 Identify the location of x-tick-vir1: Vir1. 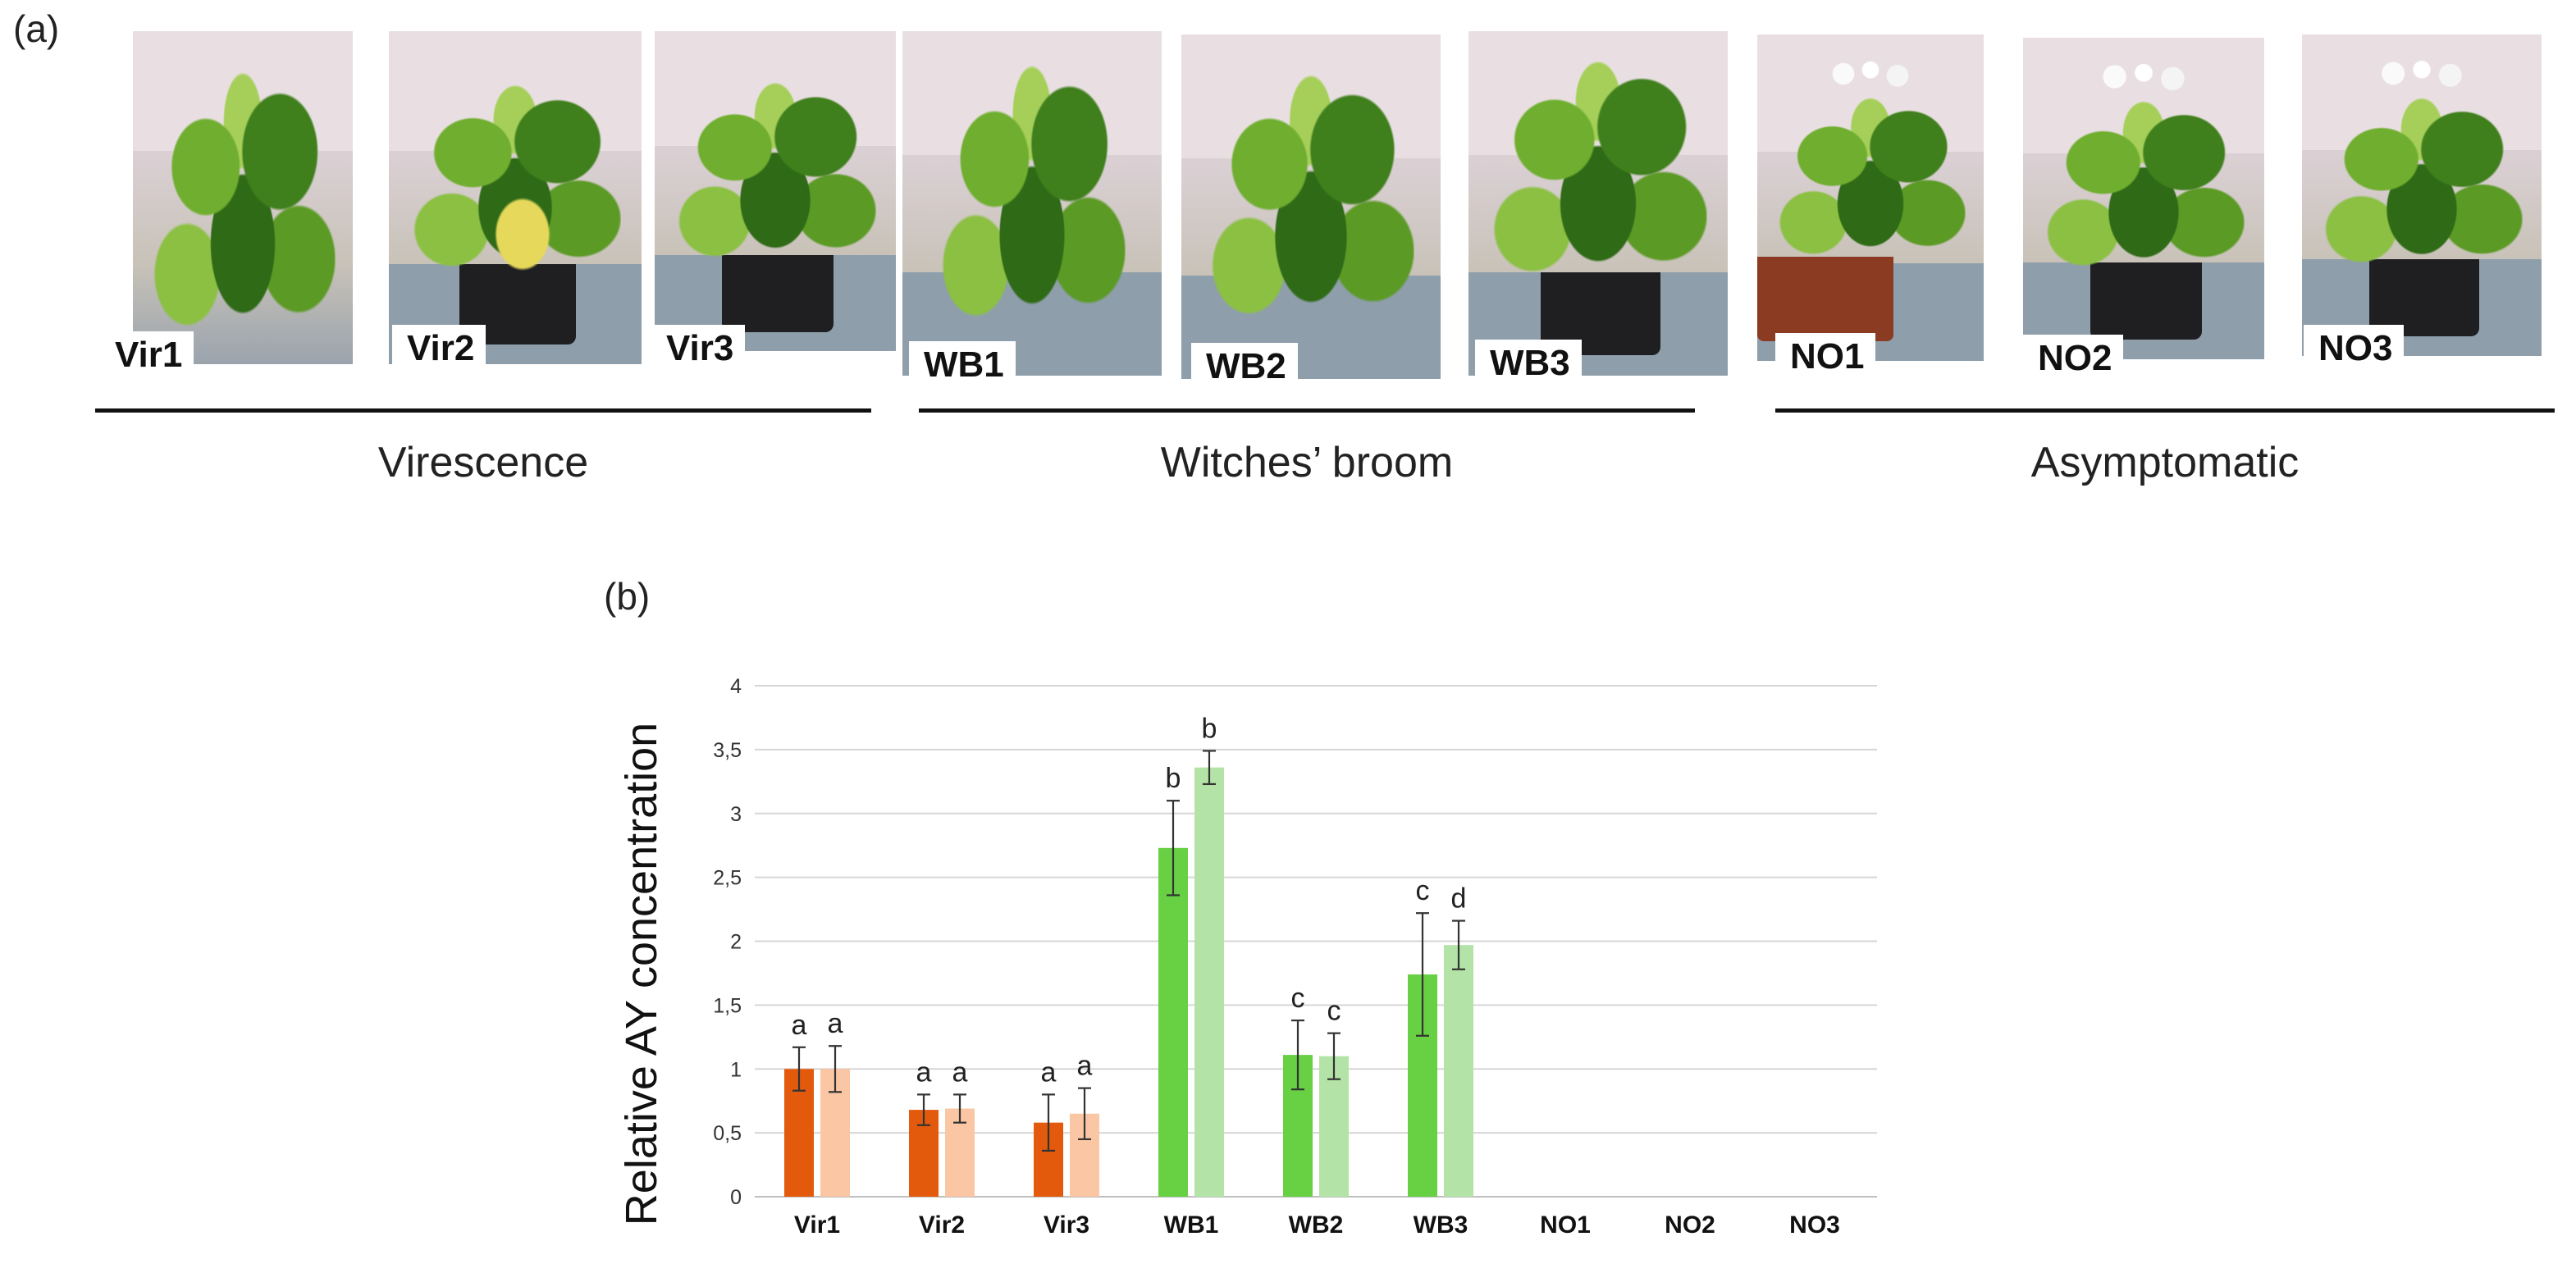
(817, 1225).